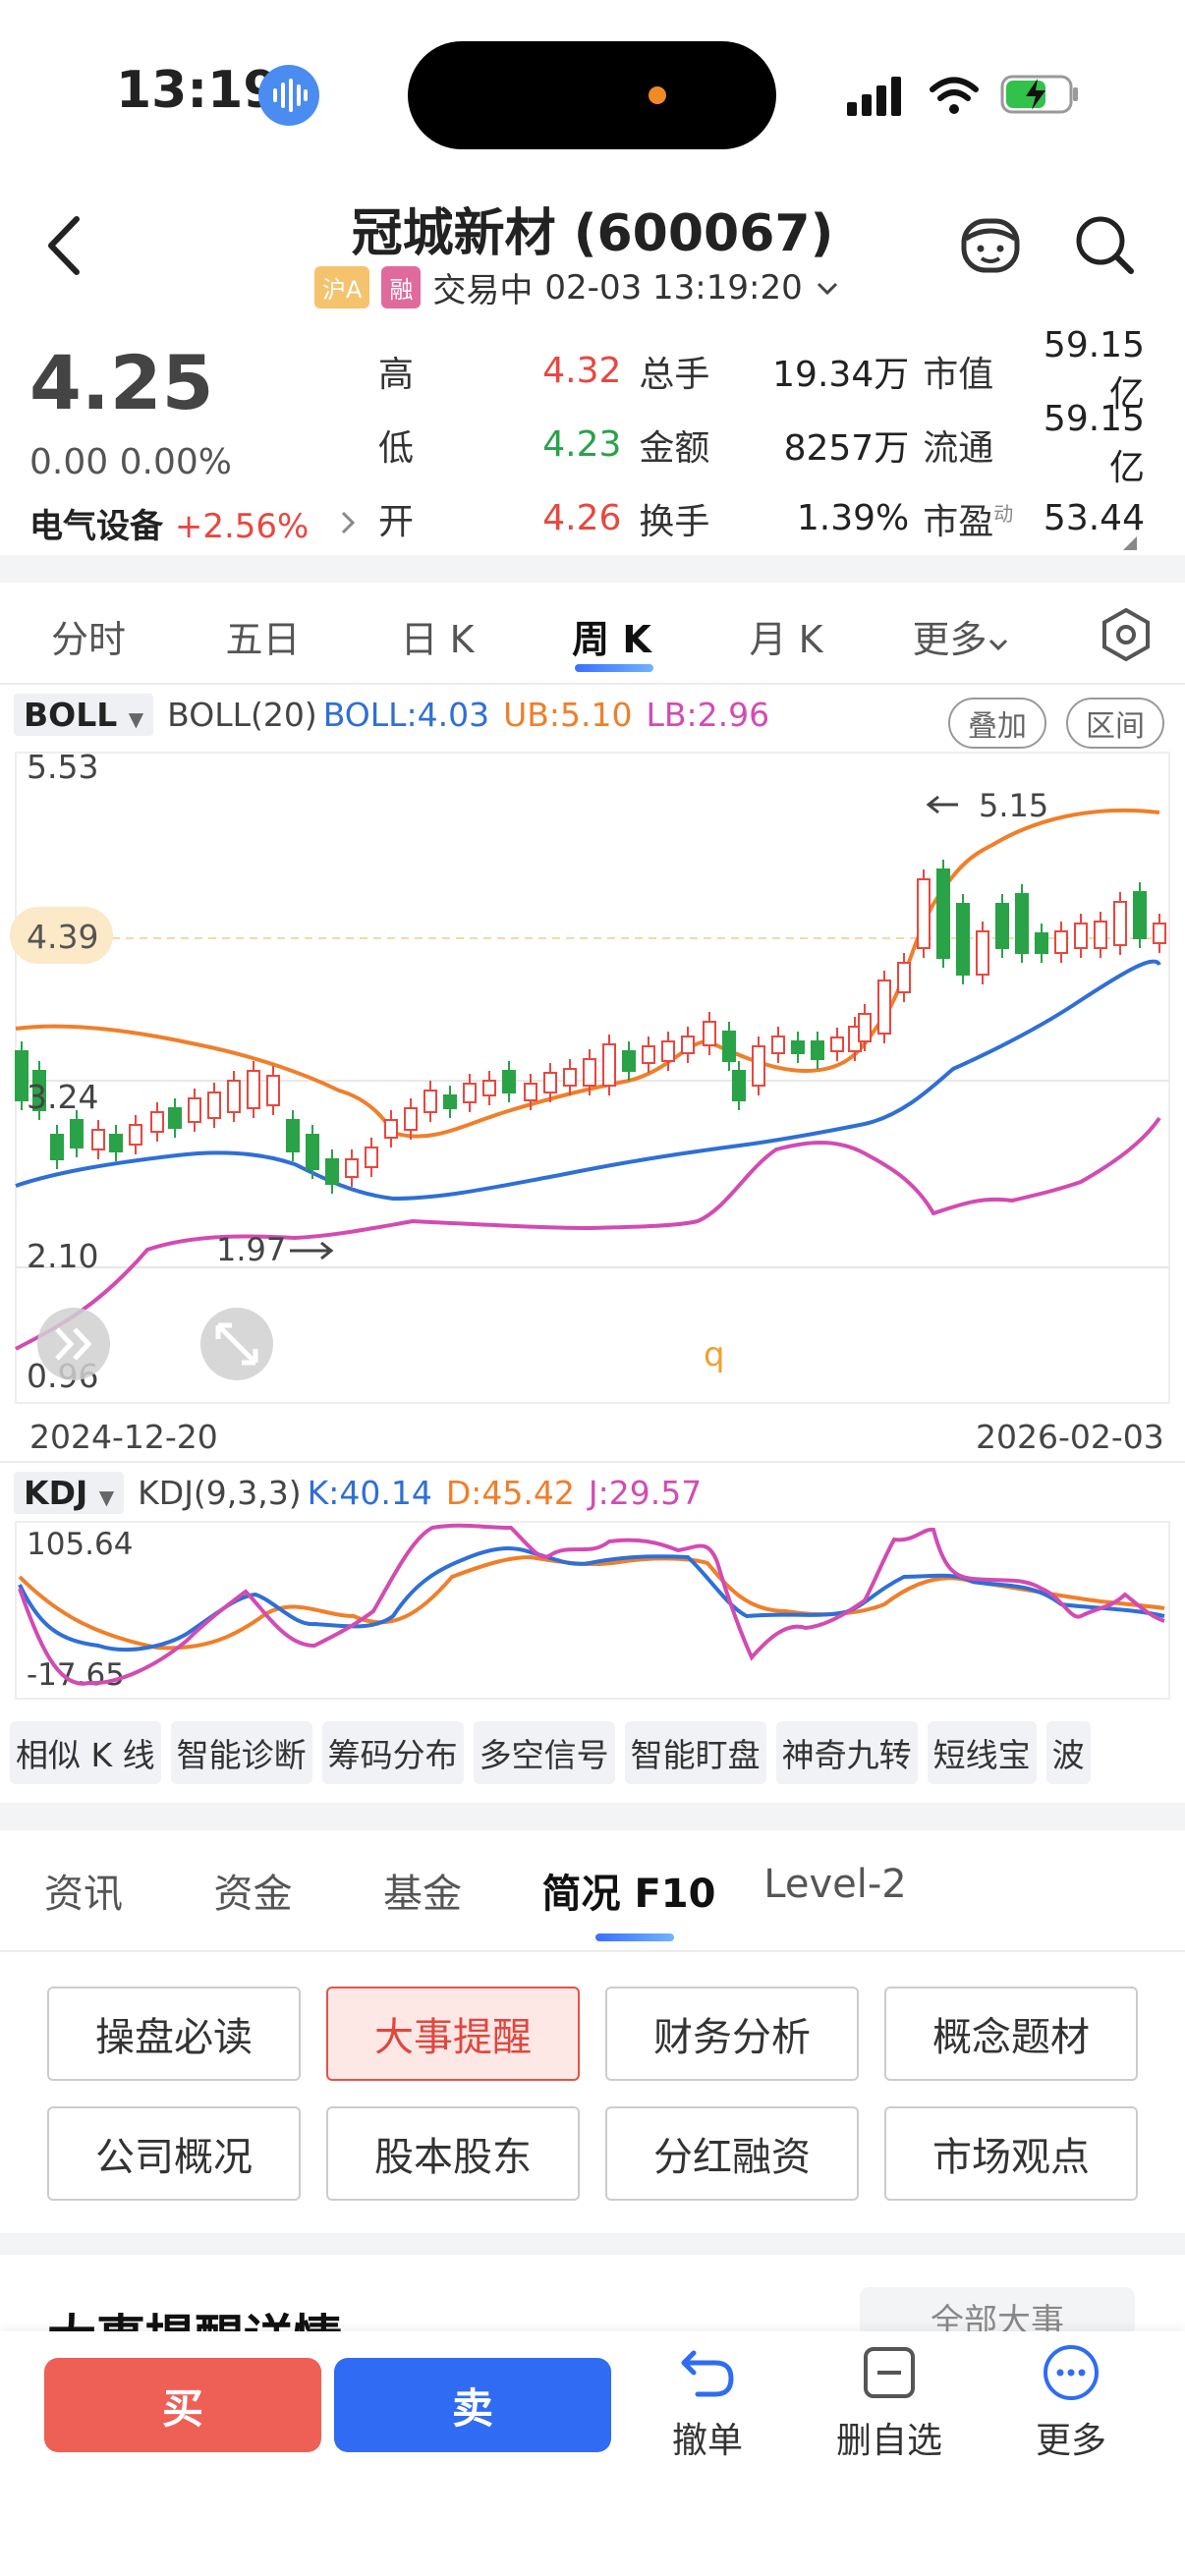 Image resolution: width=1185 pixels, height=2576 pixels. Describe the element at coordinates (997, 723) in the screenshot. I see `overlay-button: 叠加` at that location.